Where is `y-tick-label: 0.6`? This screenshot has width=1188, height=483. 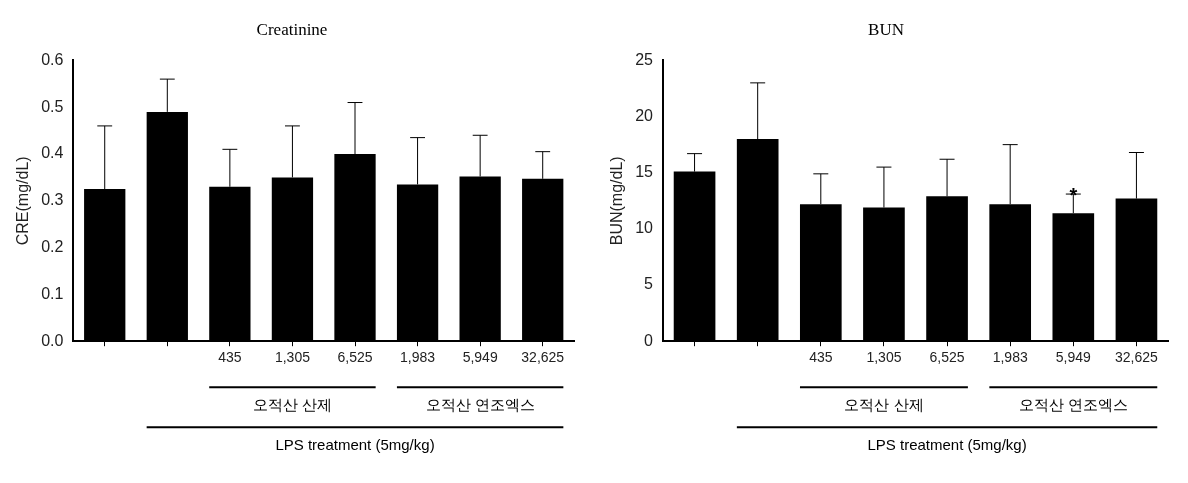 y-tick-label: 0.6 is located at coordinates (52, 59).